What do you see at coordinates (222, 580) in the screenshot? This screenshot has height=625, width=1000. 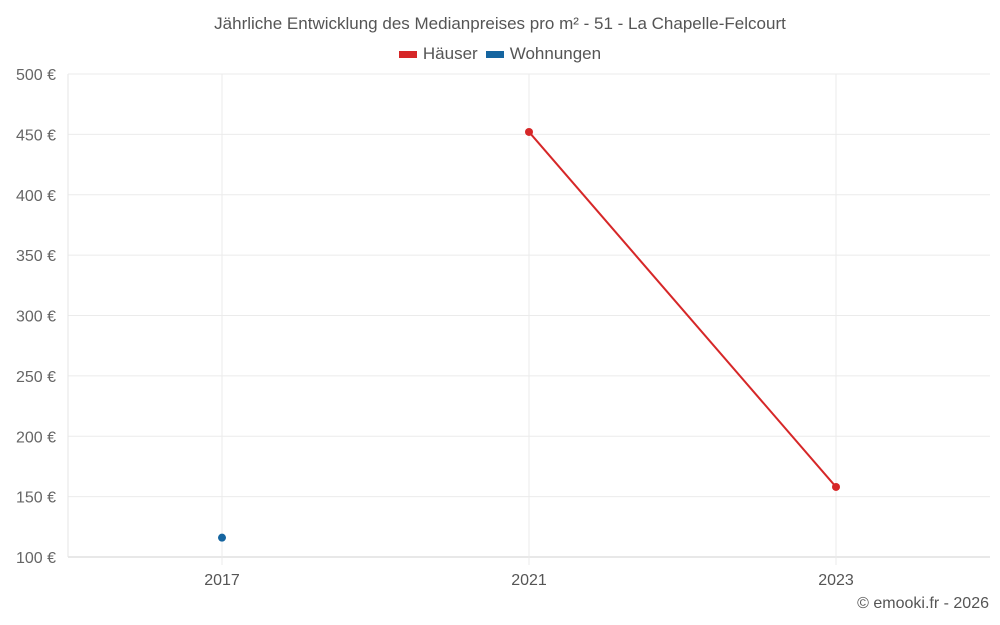 I see `x-tick-label: 2017` at bounding box center [222, 580].